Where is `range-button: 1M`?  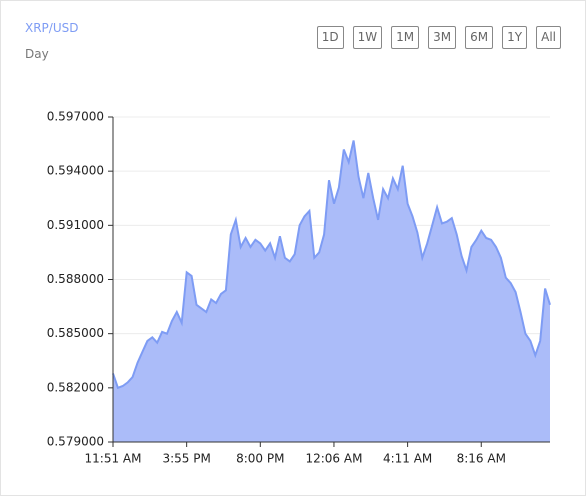 range-button: 1M is located at coordinates (405, 37).